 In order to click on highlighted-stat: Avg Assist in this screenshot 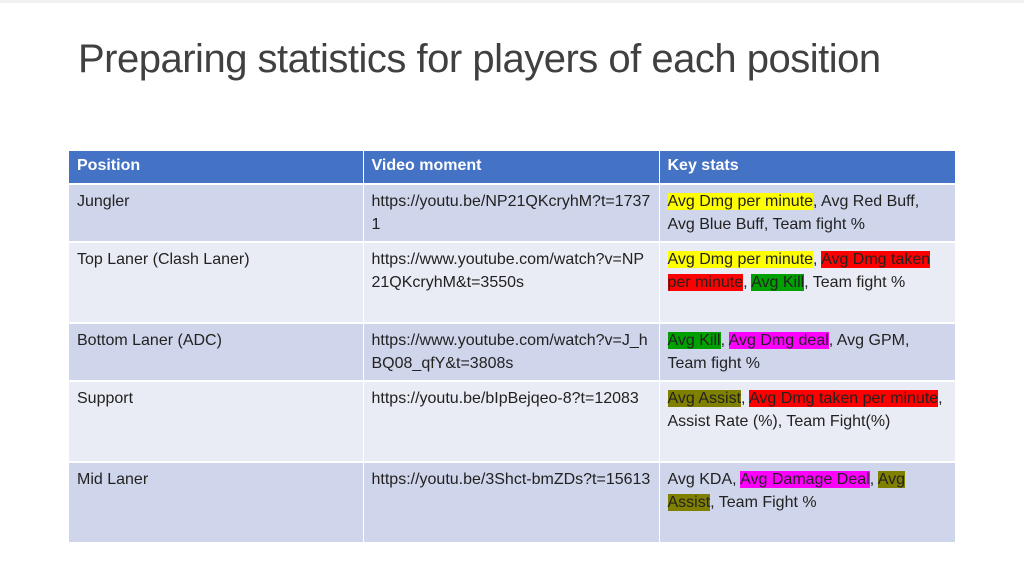, I will do `click(704, 398)`.